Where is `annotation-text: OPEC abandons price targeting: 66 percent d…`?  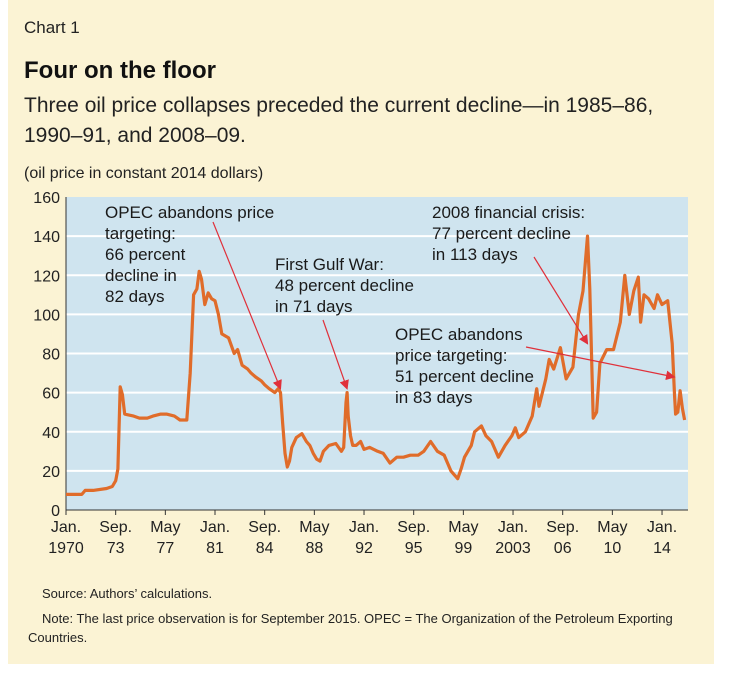 annotation-text: OPEC abandons price targeting: 66 percent d… is located at coordinates (189, 254).